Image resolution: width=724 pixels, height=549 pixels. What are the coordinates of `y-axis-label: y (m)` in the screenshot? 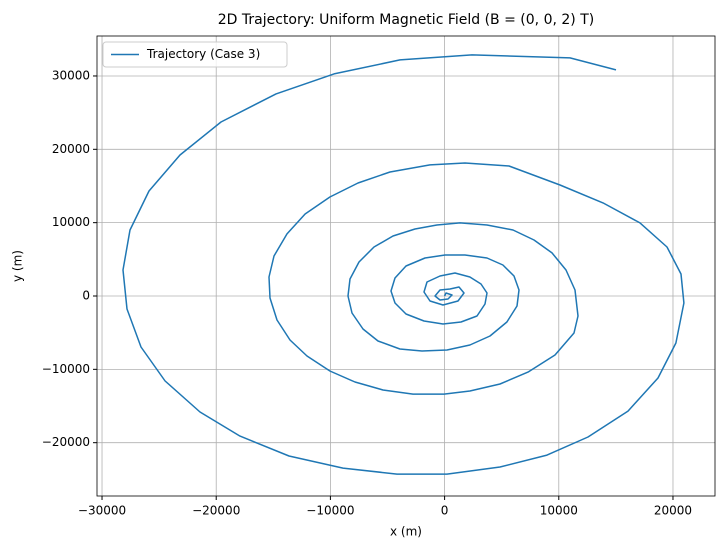 It's located at (18, 266).